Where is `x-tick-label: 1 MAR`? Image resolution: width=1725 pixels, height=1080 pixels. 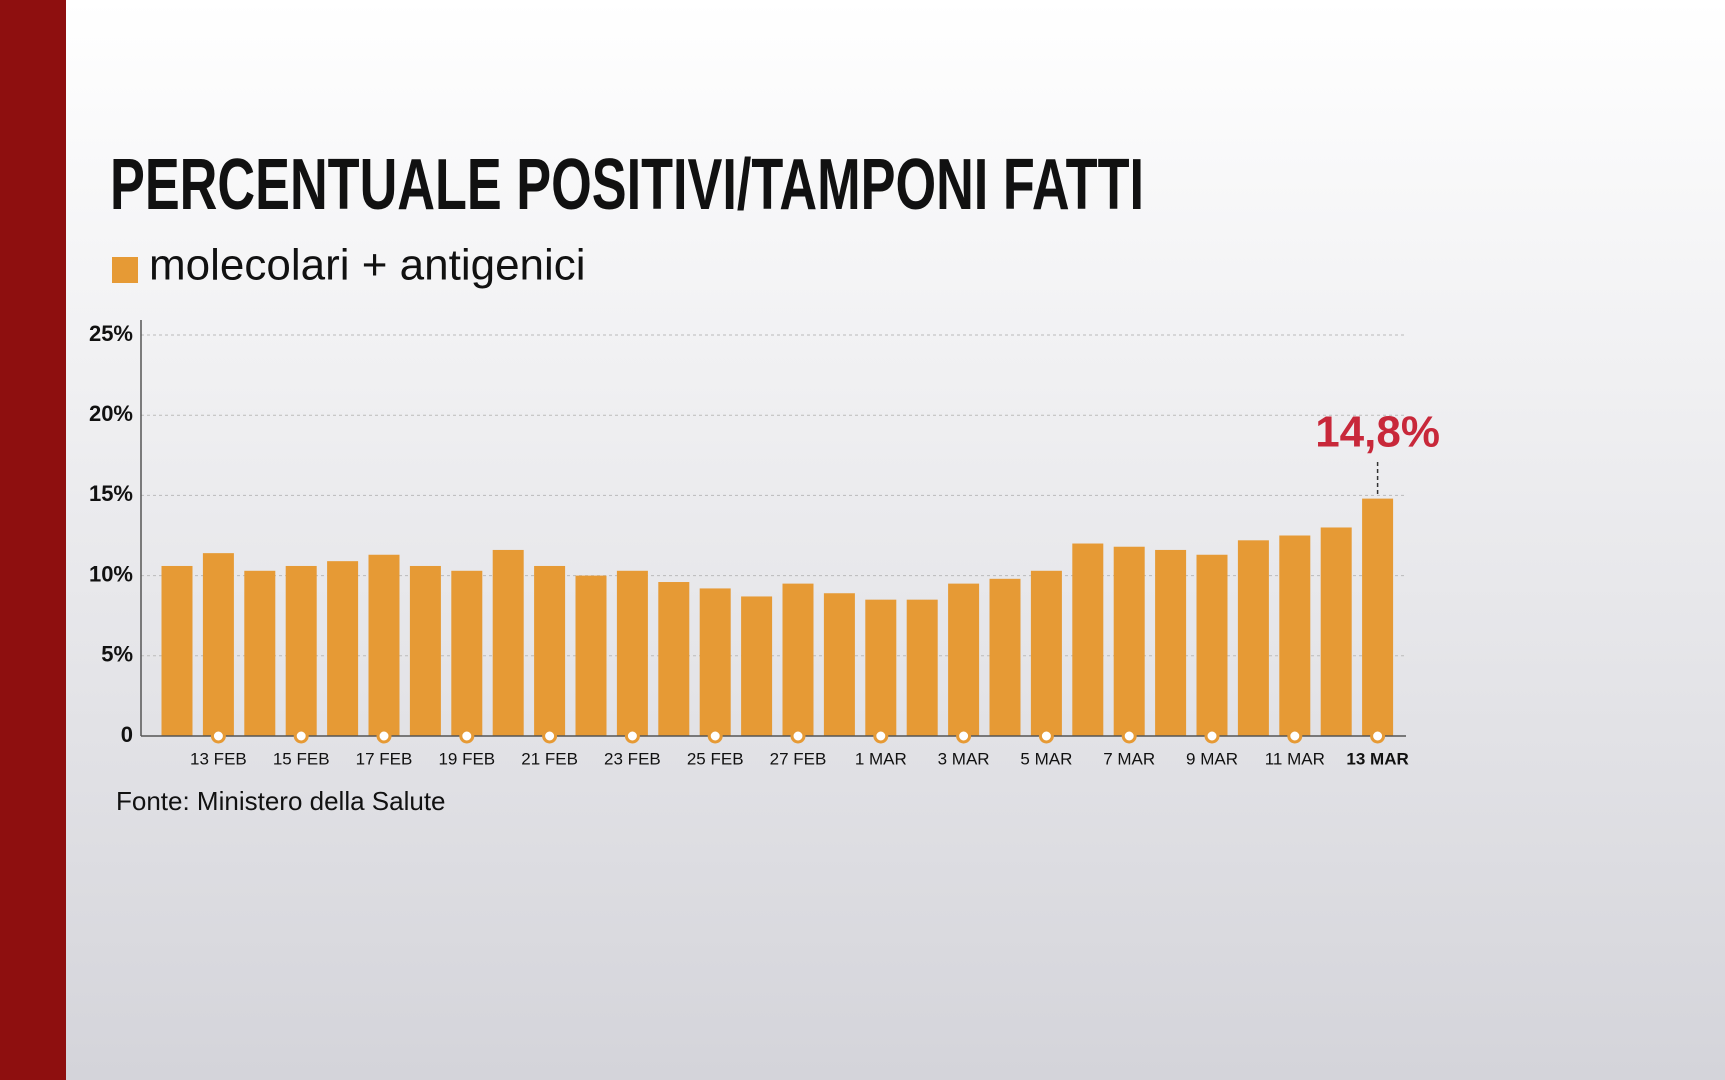
x-tick-label: 1 MAR is located at coordinates (881, 758).